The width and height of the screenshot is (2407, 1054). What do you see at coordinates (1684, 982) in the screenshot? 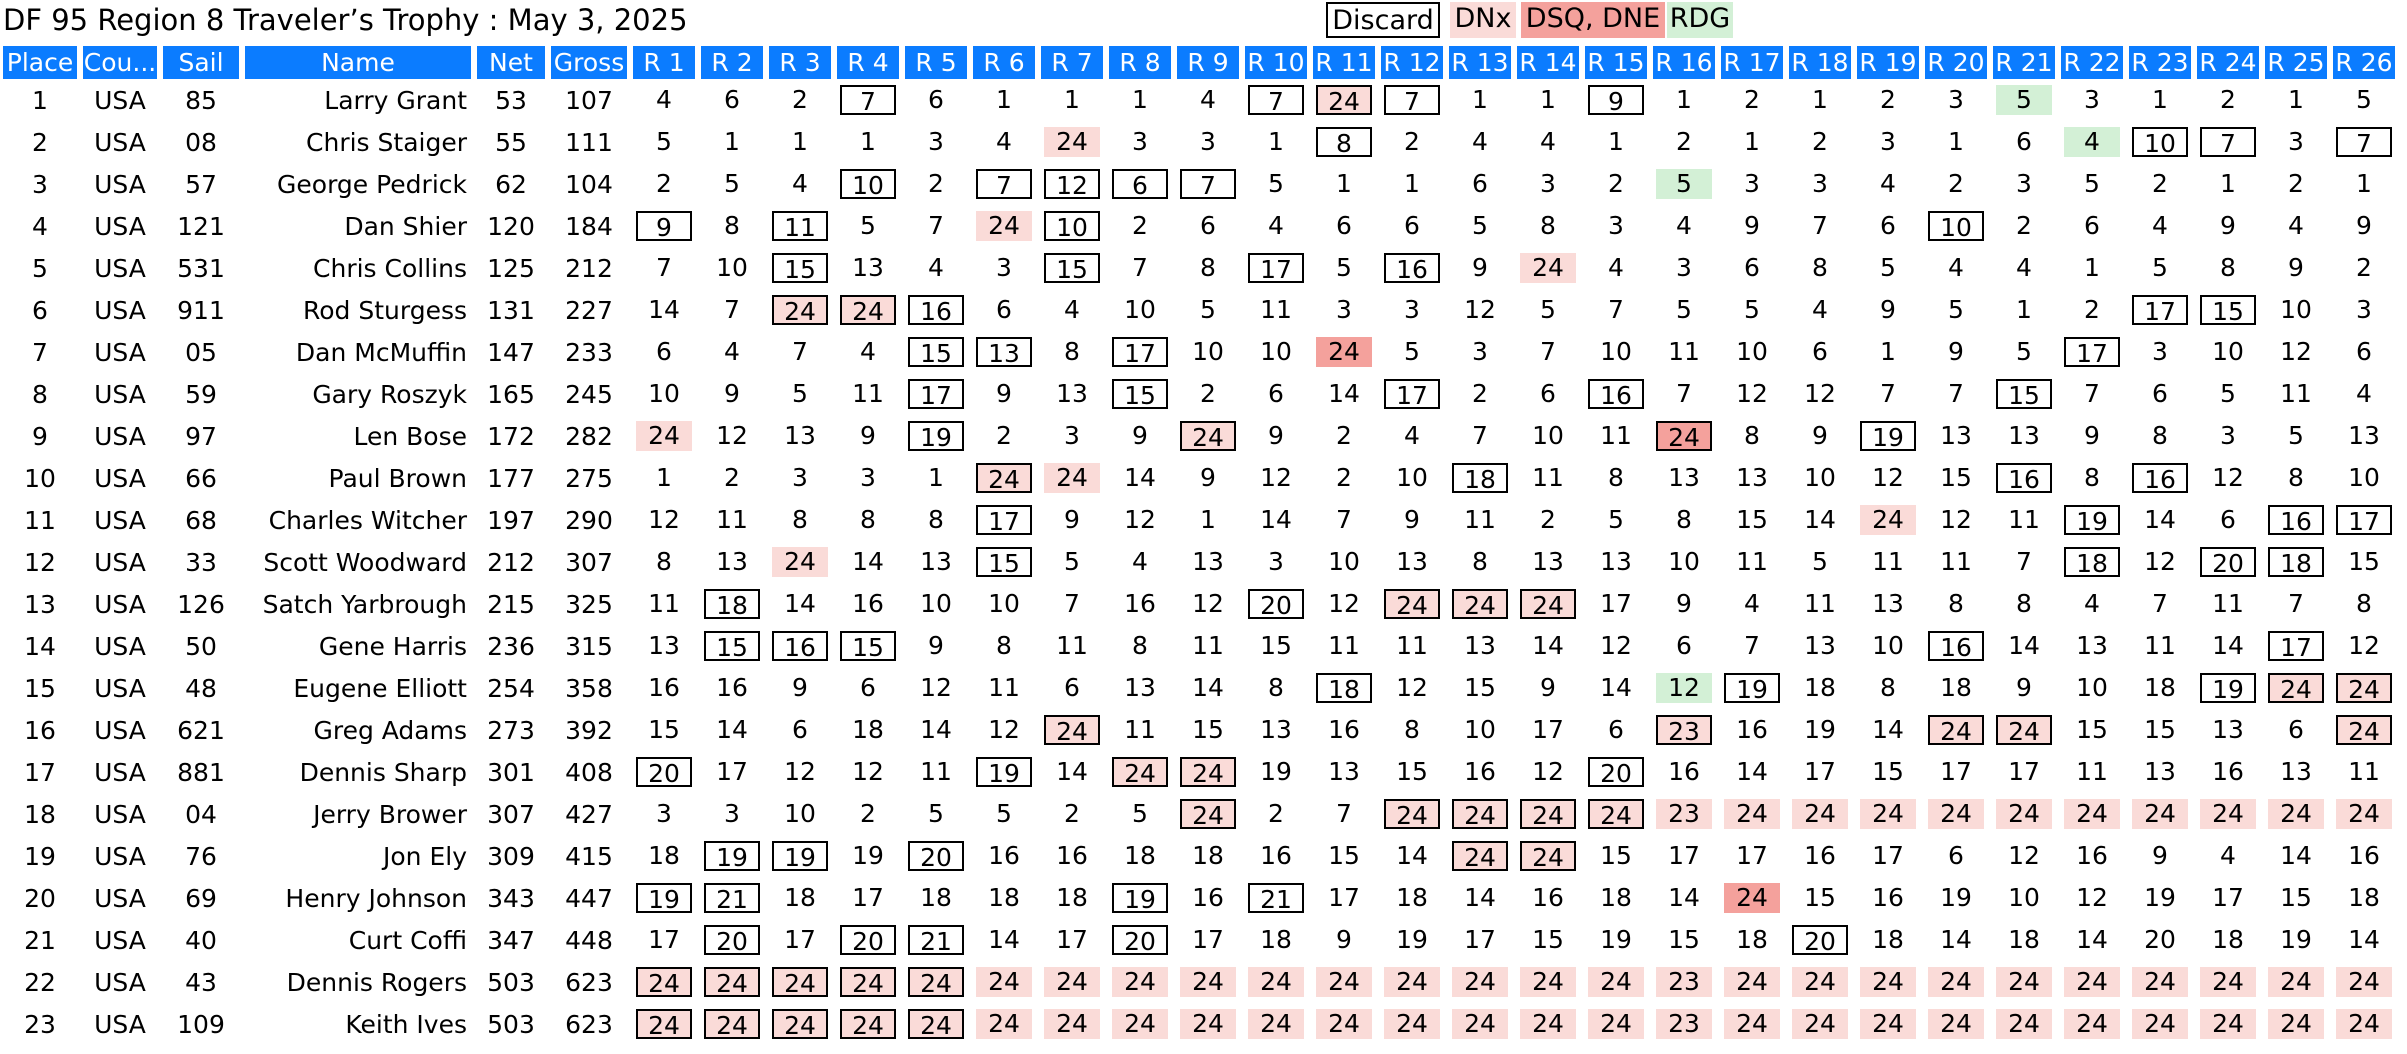
I see `race-score: 23` at bounding box center [1684, 982].